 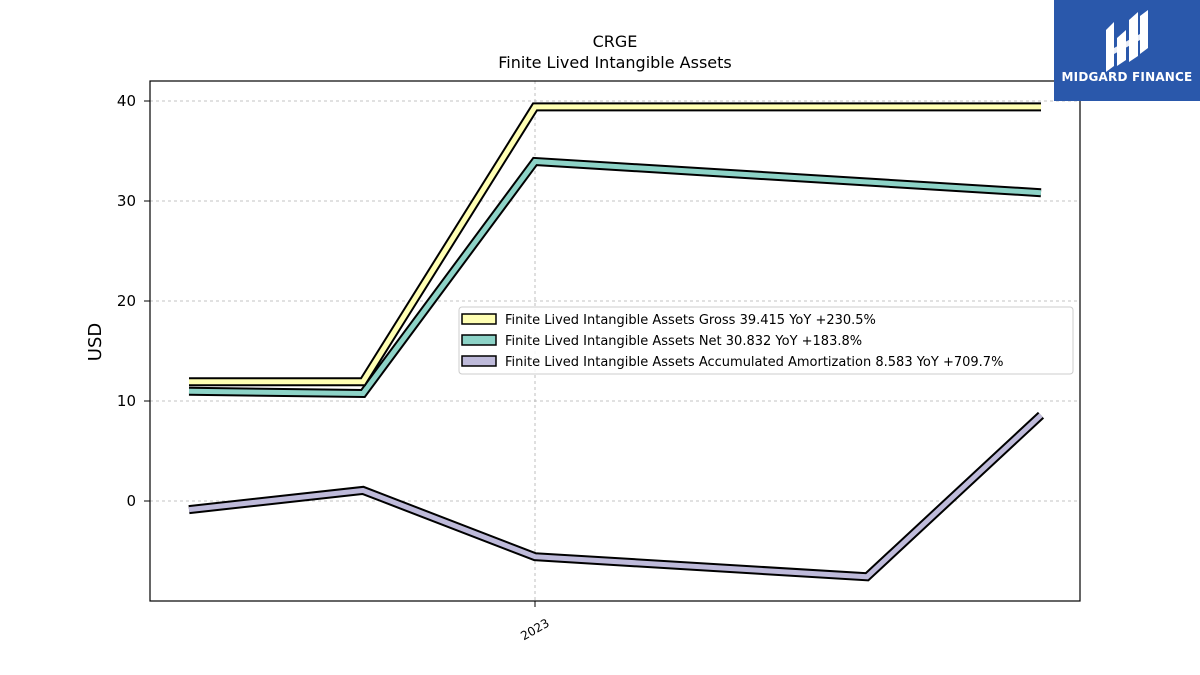 What do you see at coordinates (614, 62) in the screenshot?
I see `chart-subtitle: Finite Lived Intangible Assets` at bounding box center [614, 62].